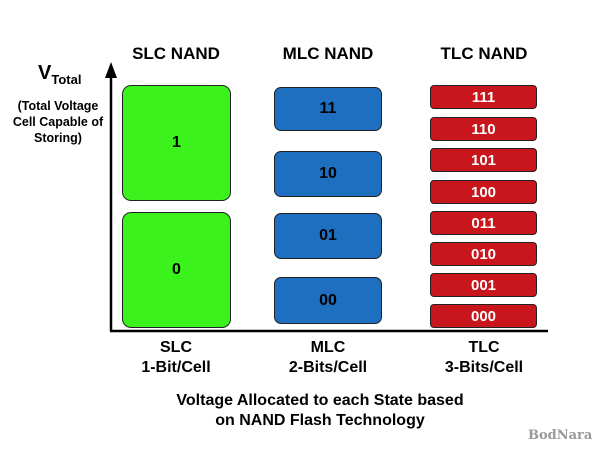  What do you see at coordinates (176, 53) in the screenshot?
I see `slc-header: SLC NAND` at bounding box center [176, 53].